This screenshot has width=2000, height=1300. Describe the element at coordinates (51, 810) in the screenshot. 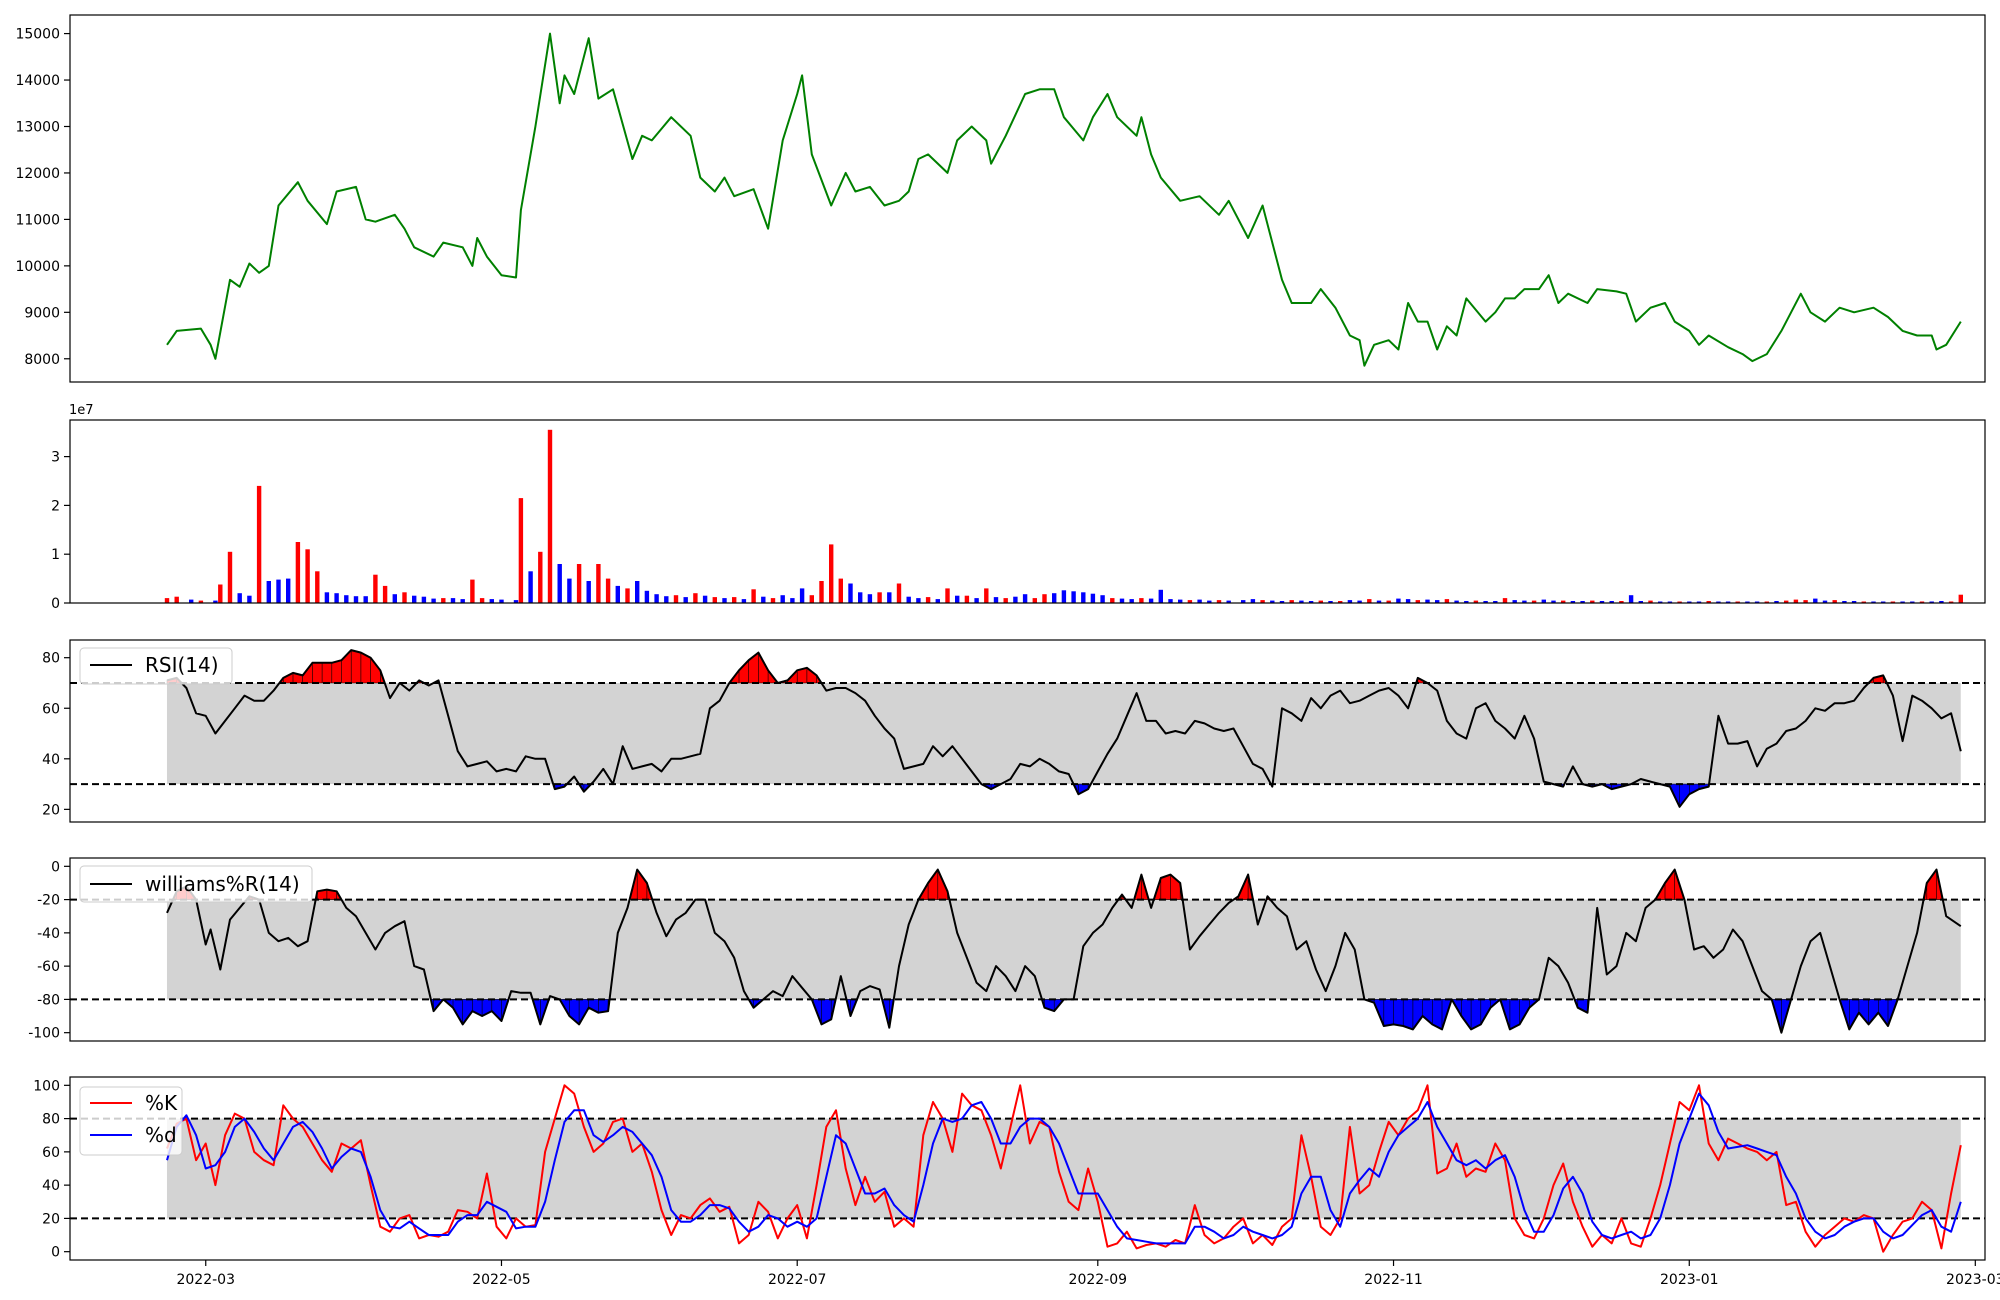

I see `y-tick-label: 20` at that location.